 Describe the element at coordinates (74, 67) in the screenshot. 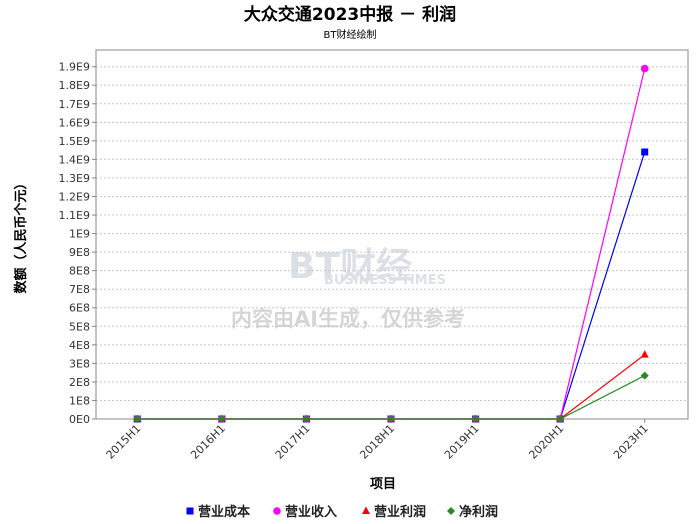

I see `y-tick-label: 1.9E9` at that location.